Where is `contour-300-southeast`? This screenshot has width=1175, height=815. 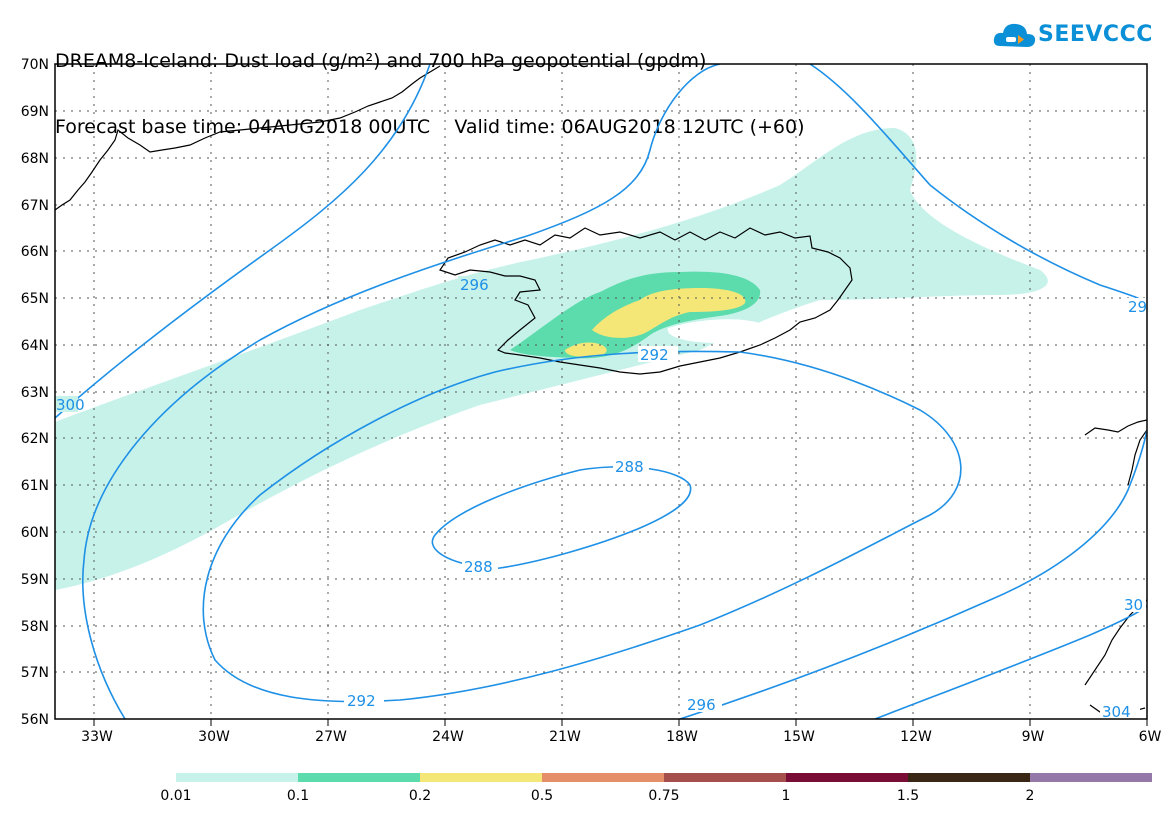 contour-300-southeast is located at coordinates (1010, 662).